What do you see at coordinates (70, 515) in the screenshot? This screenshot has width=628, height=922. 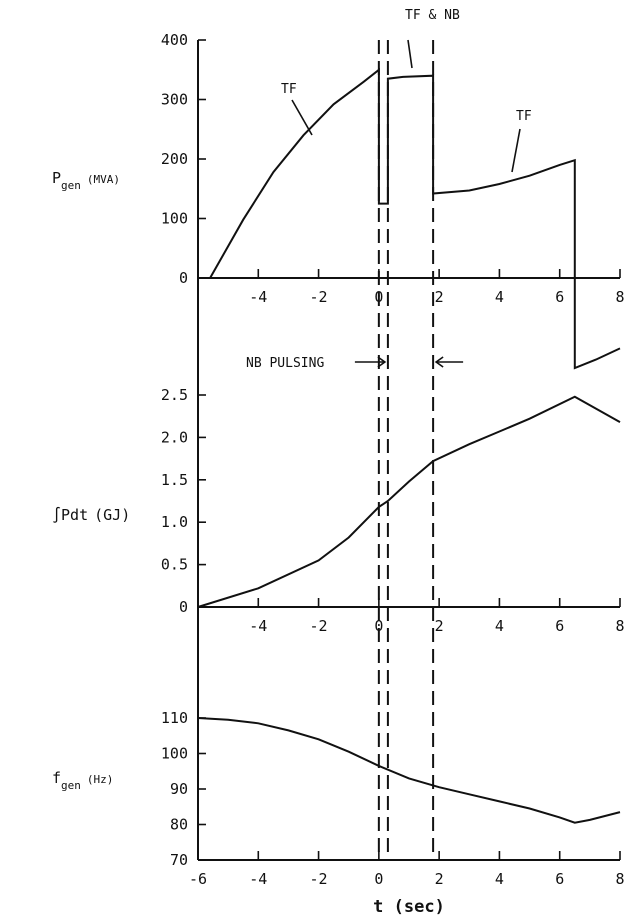 I see `y-axis-title-main: ∫Pdt` at bounding box center [70, 515].